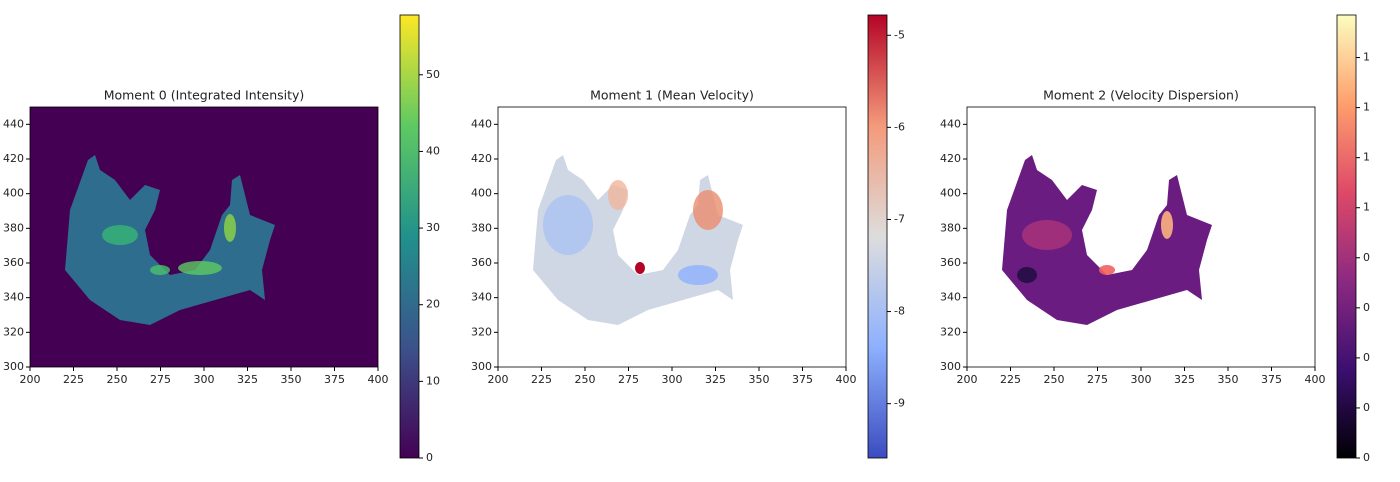  I want to click on chart-title: Moment 1 (Mean Velocity), so click(672, 95).